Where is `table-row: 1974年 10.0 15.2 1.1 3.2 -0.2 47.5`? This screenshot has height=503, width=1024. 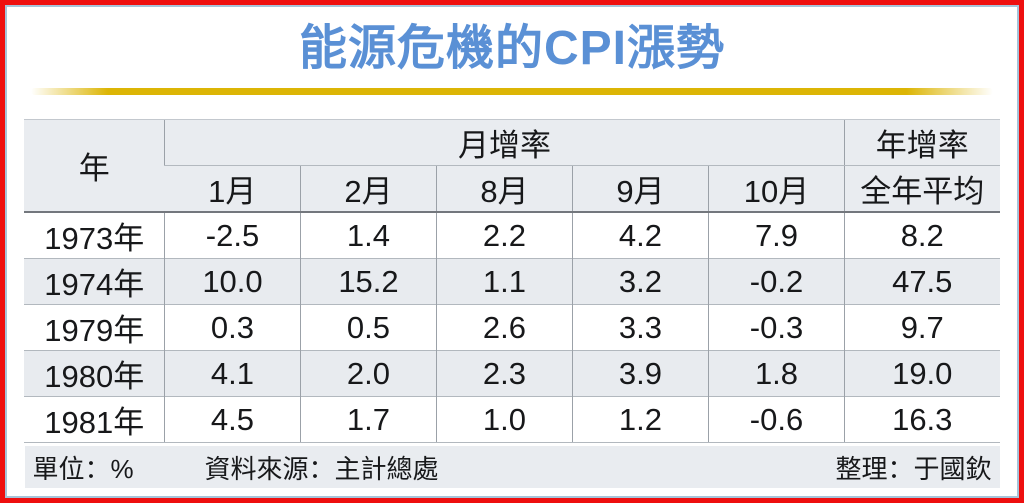 table-row: 1974年 10.0 15.2 1.1 3.2 -0.2 47.5 is located at coordinates (512, 281).